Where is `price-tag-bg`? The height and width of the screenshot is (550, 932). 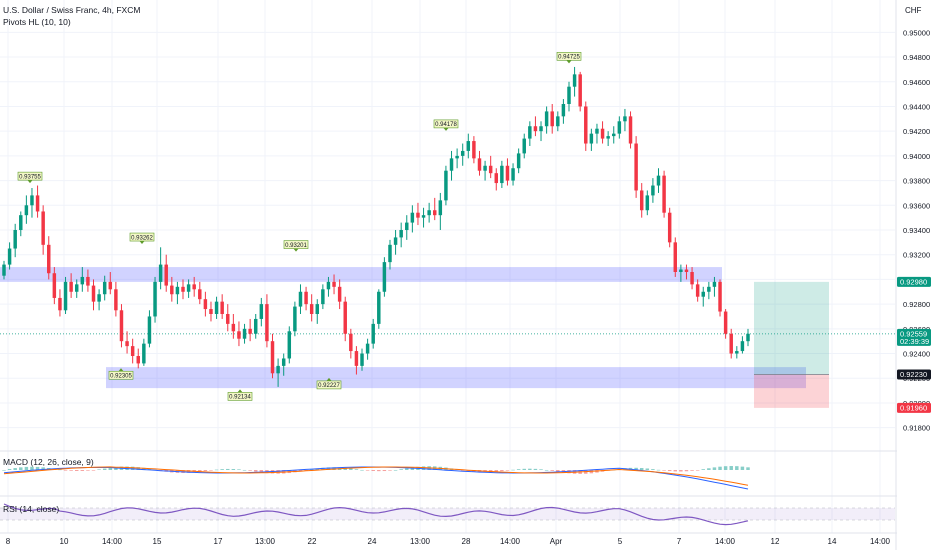 price-tag-bg is located at coordinates (914, 337).